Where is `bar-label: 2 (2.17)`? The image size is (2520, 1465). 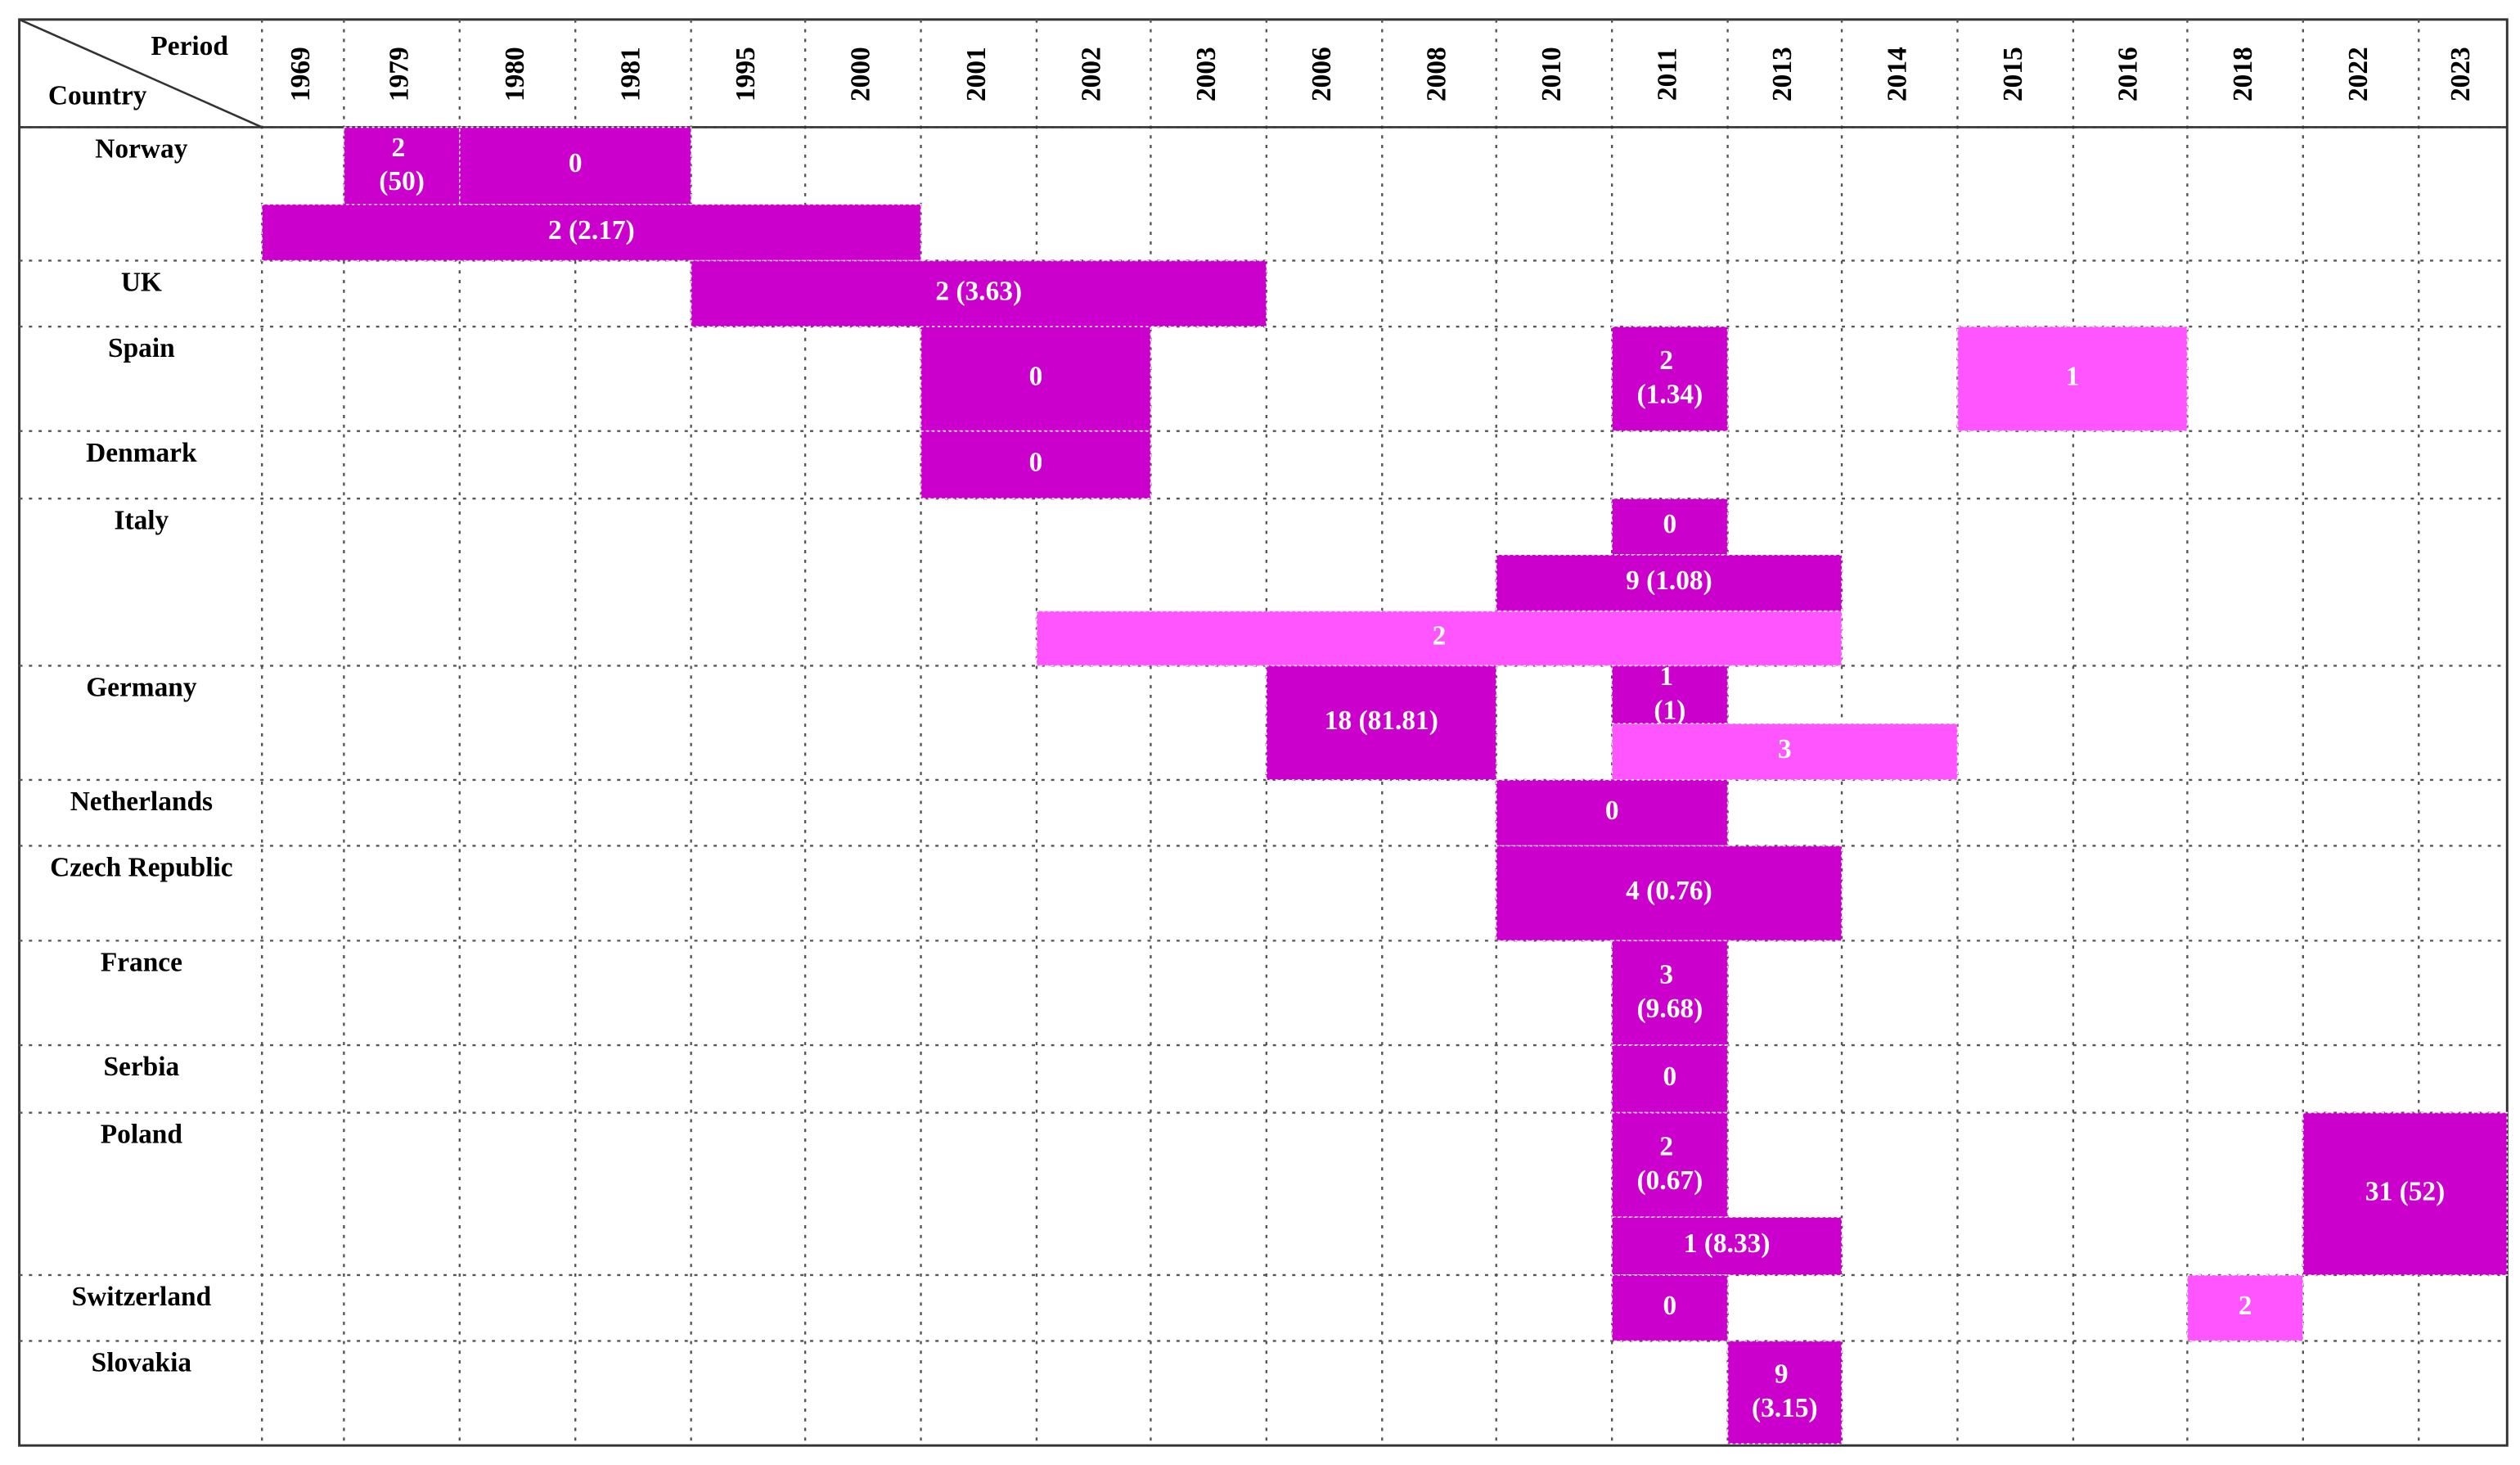
bar-label: 2 (2.17) is located at coordinates (591, 230).